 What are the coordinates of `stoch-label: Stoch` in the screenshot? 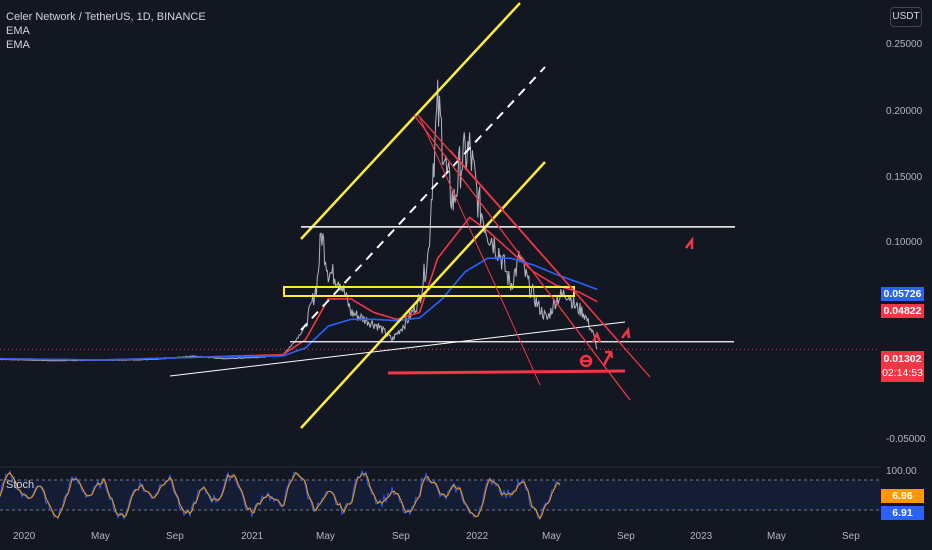 It's located at (20, 485).